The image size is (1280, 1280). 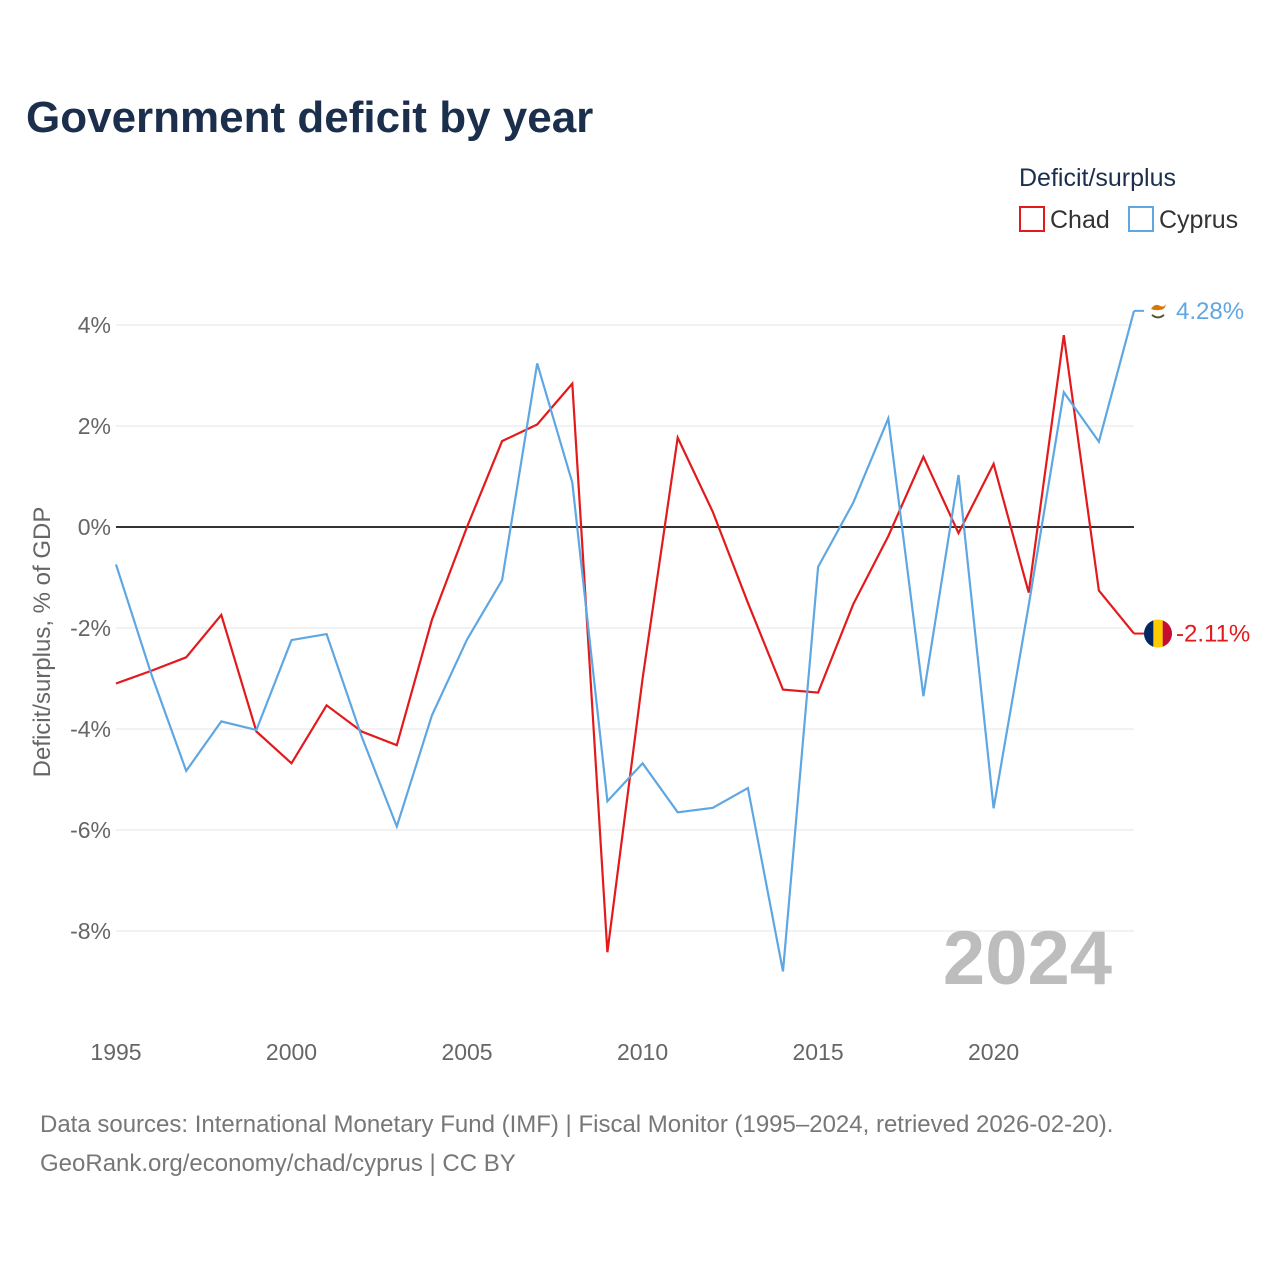 What do you see at coordinates (1149, 633) in the screenshot?
I see `flag-blue-stripe` at bounding box center [1149, 633].